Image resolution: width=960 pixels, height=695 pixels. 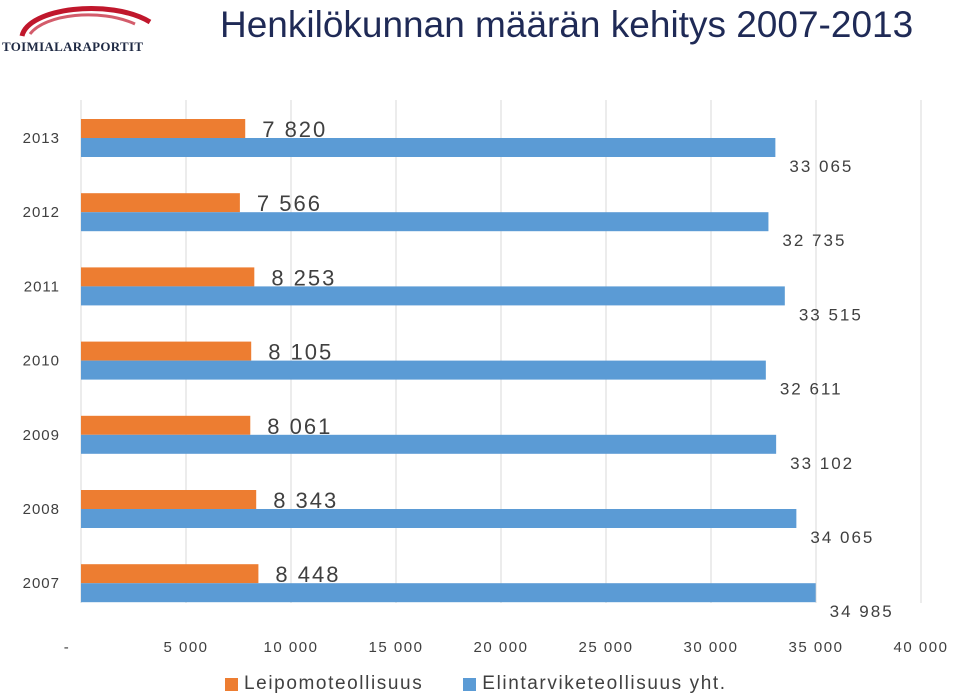 I want to click on x-tick-label-0: -, so click(x=67, y=647).